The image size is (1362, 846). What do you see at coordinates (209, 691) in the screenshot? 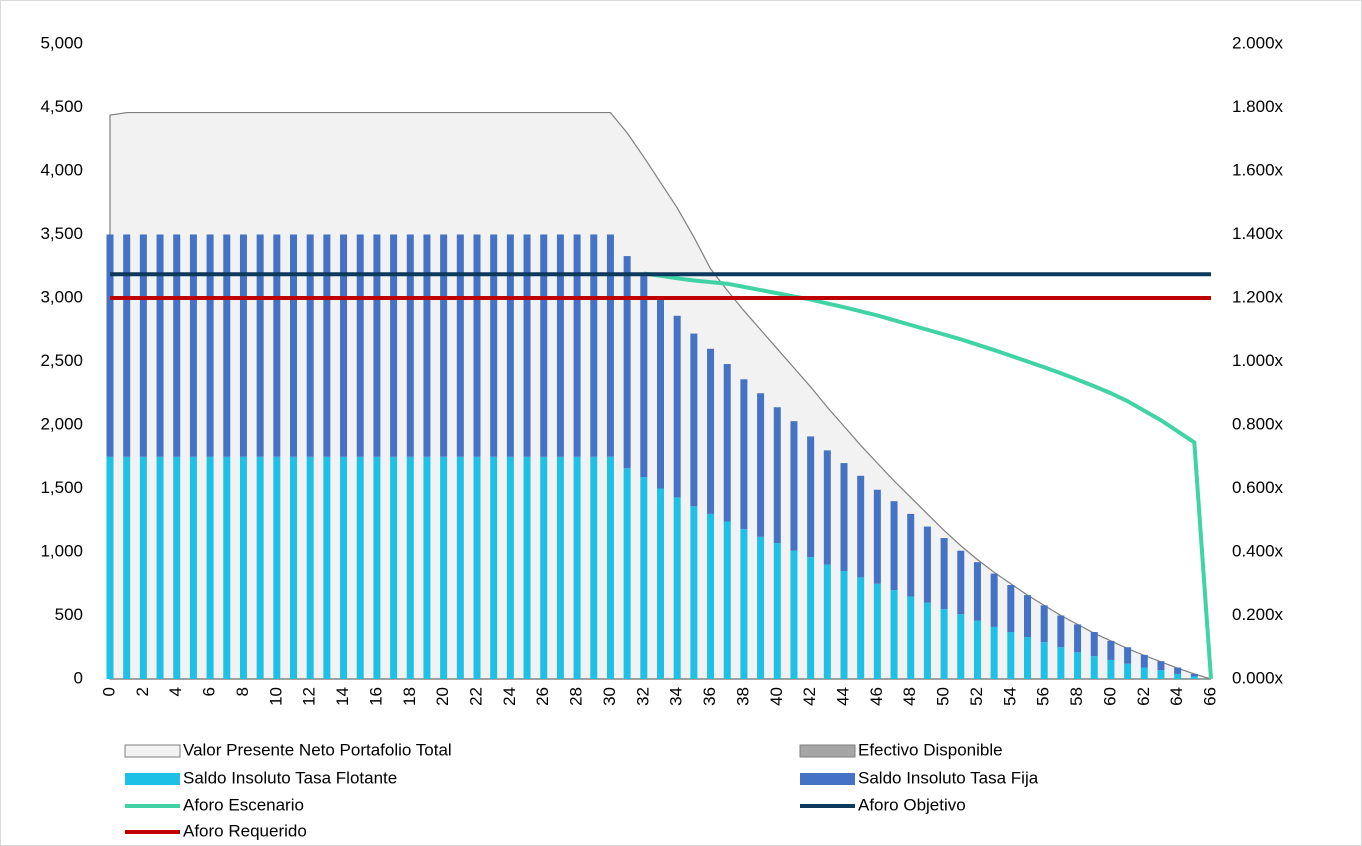
I see `x-tick-label: 6` at bounding box center [209, 691].